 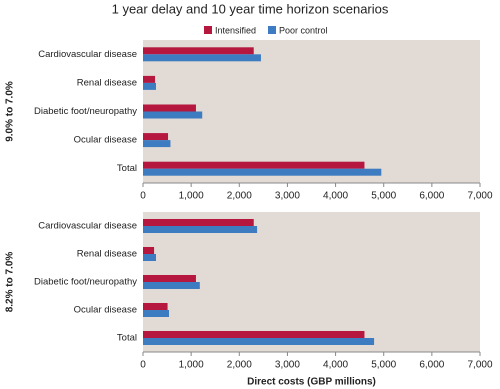 I want to click on x-axis-label: Direct costs (GBP millions), so click(x=311, y=382).